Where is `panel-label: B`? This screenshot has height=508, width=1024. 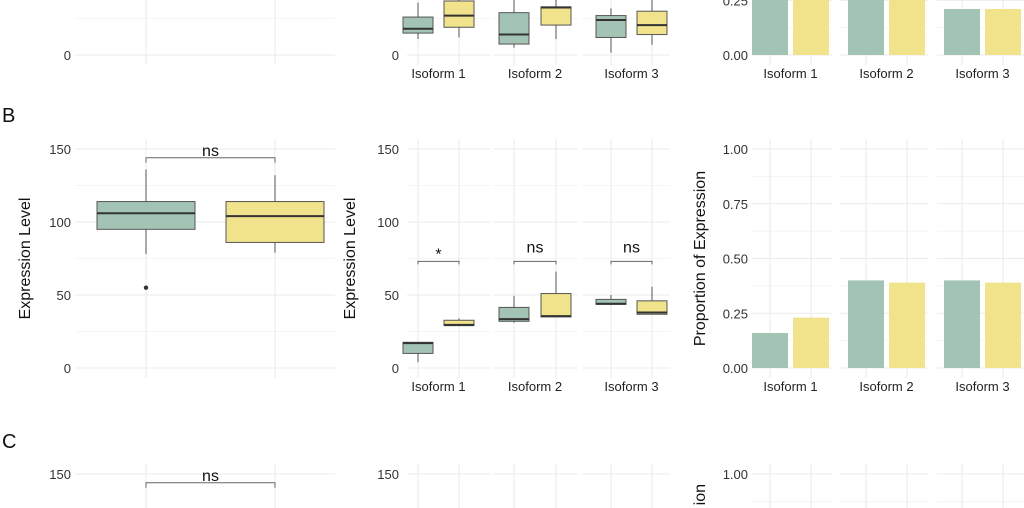
panel-label: B is located at coordinates (8, 116).